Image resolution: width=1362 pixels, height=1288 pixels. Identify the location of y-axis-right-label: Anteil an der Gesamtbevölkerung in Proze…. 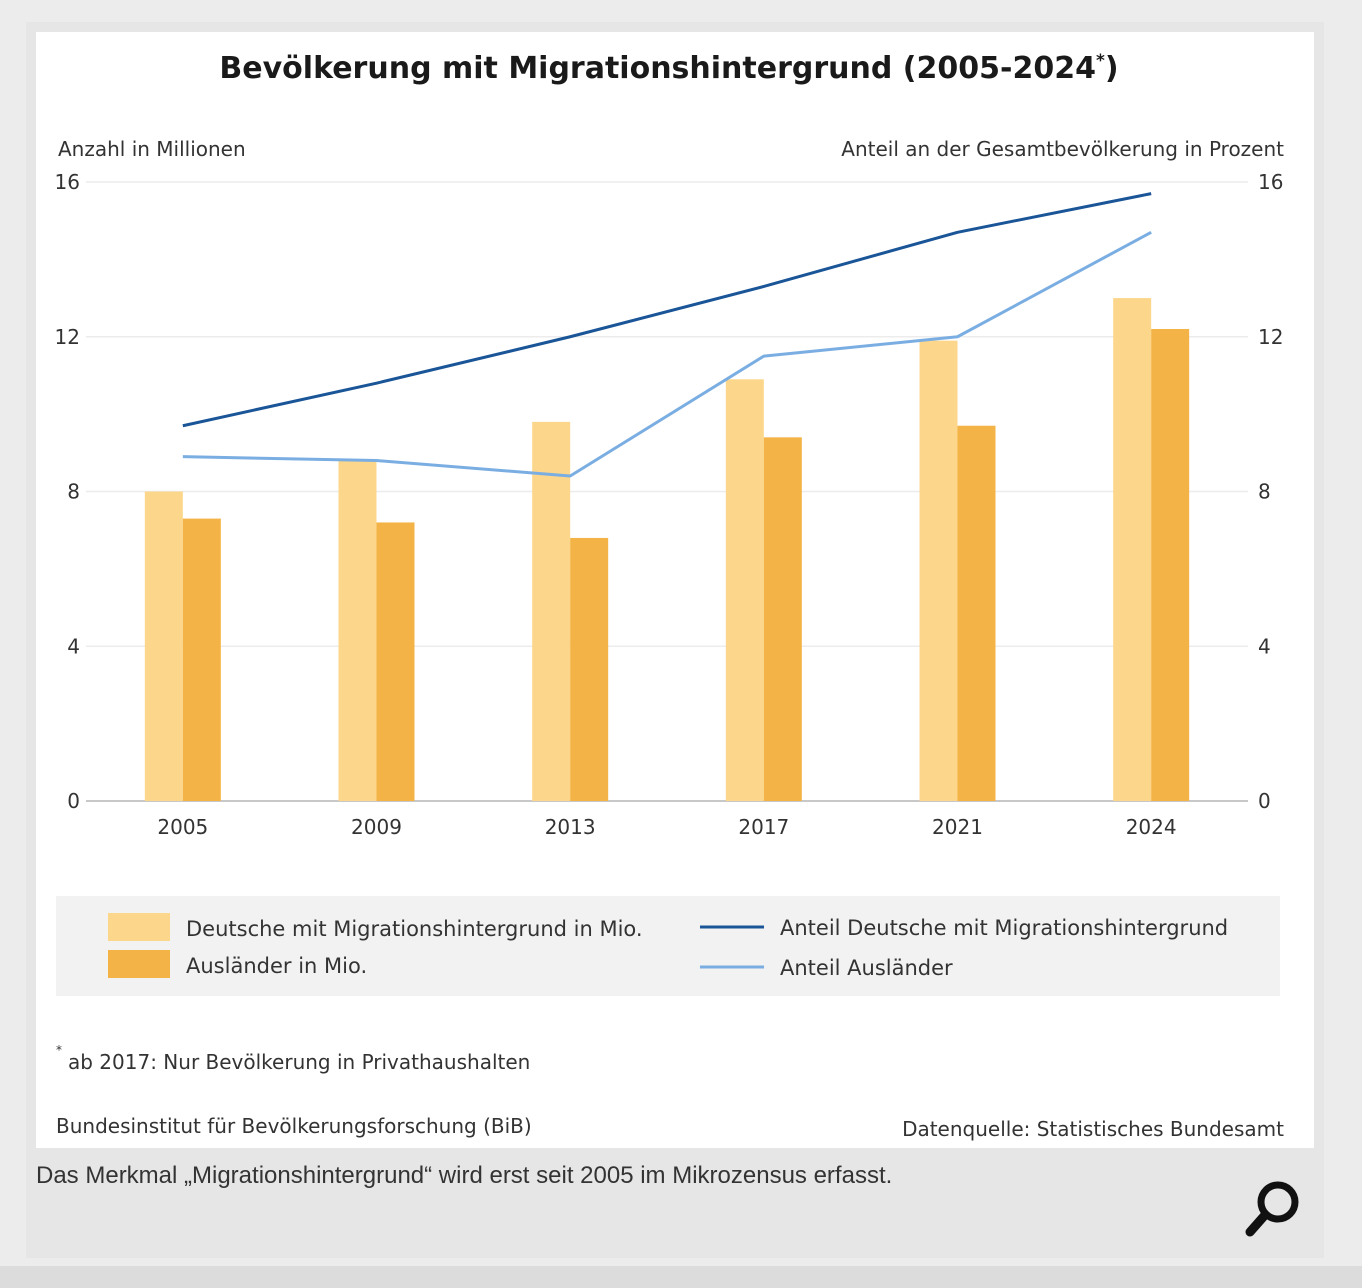
(1062, 149).